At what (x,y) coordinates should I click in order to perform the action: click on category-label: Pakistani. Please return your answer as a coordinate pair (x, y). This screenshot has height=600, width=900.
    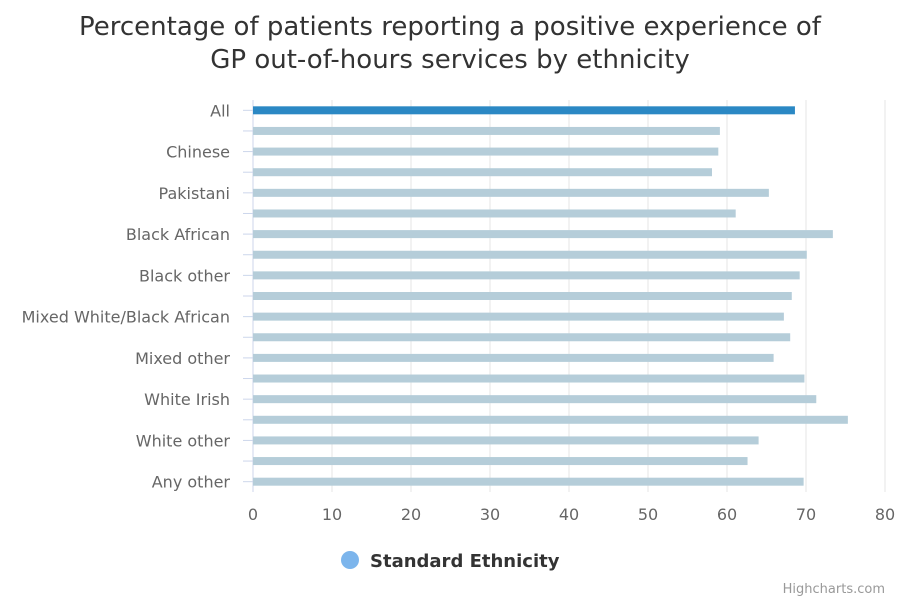
    Looking at the image, I should click on (194, 193).